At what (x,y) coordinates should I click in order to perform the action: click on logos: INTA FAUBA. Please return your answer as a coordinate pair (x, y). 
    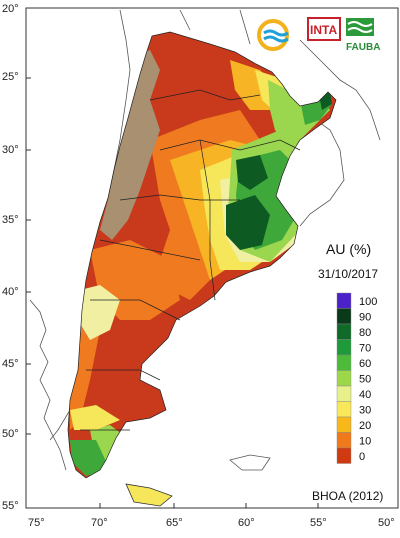
    Looking at the image, I should click on (318, 35).